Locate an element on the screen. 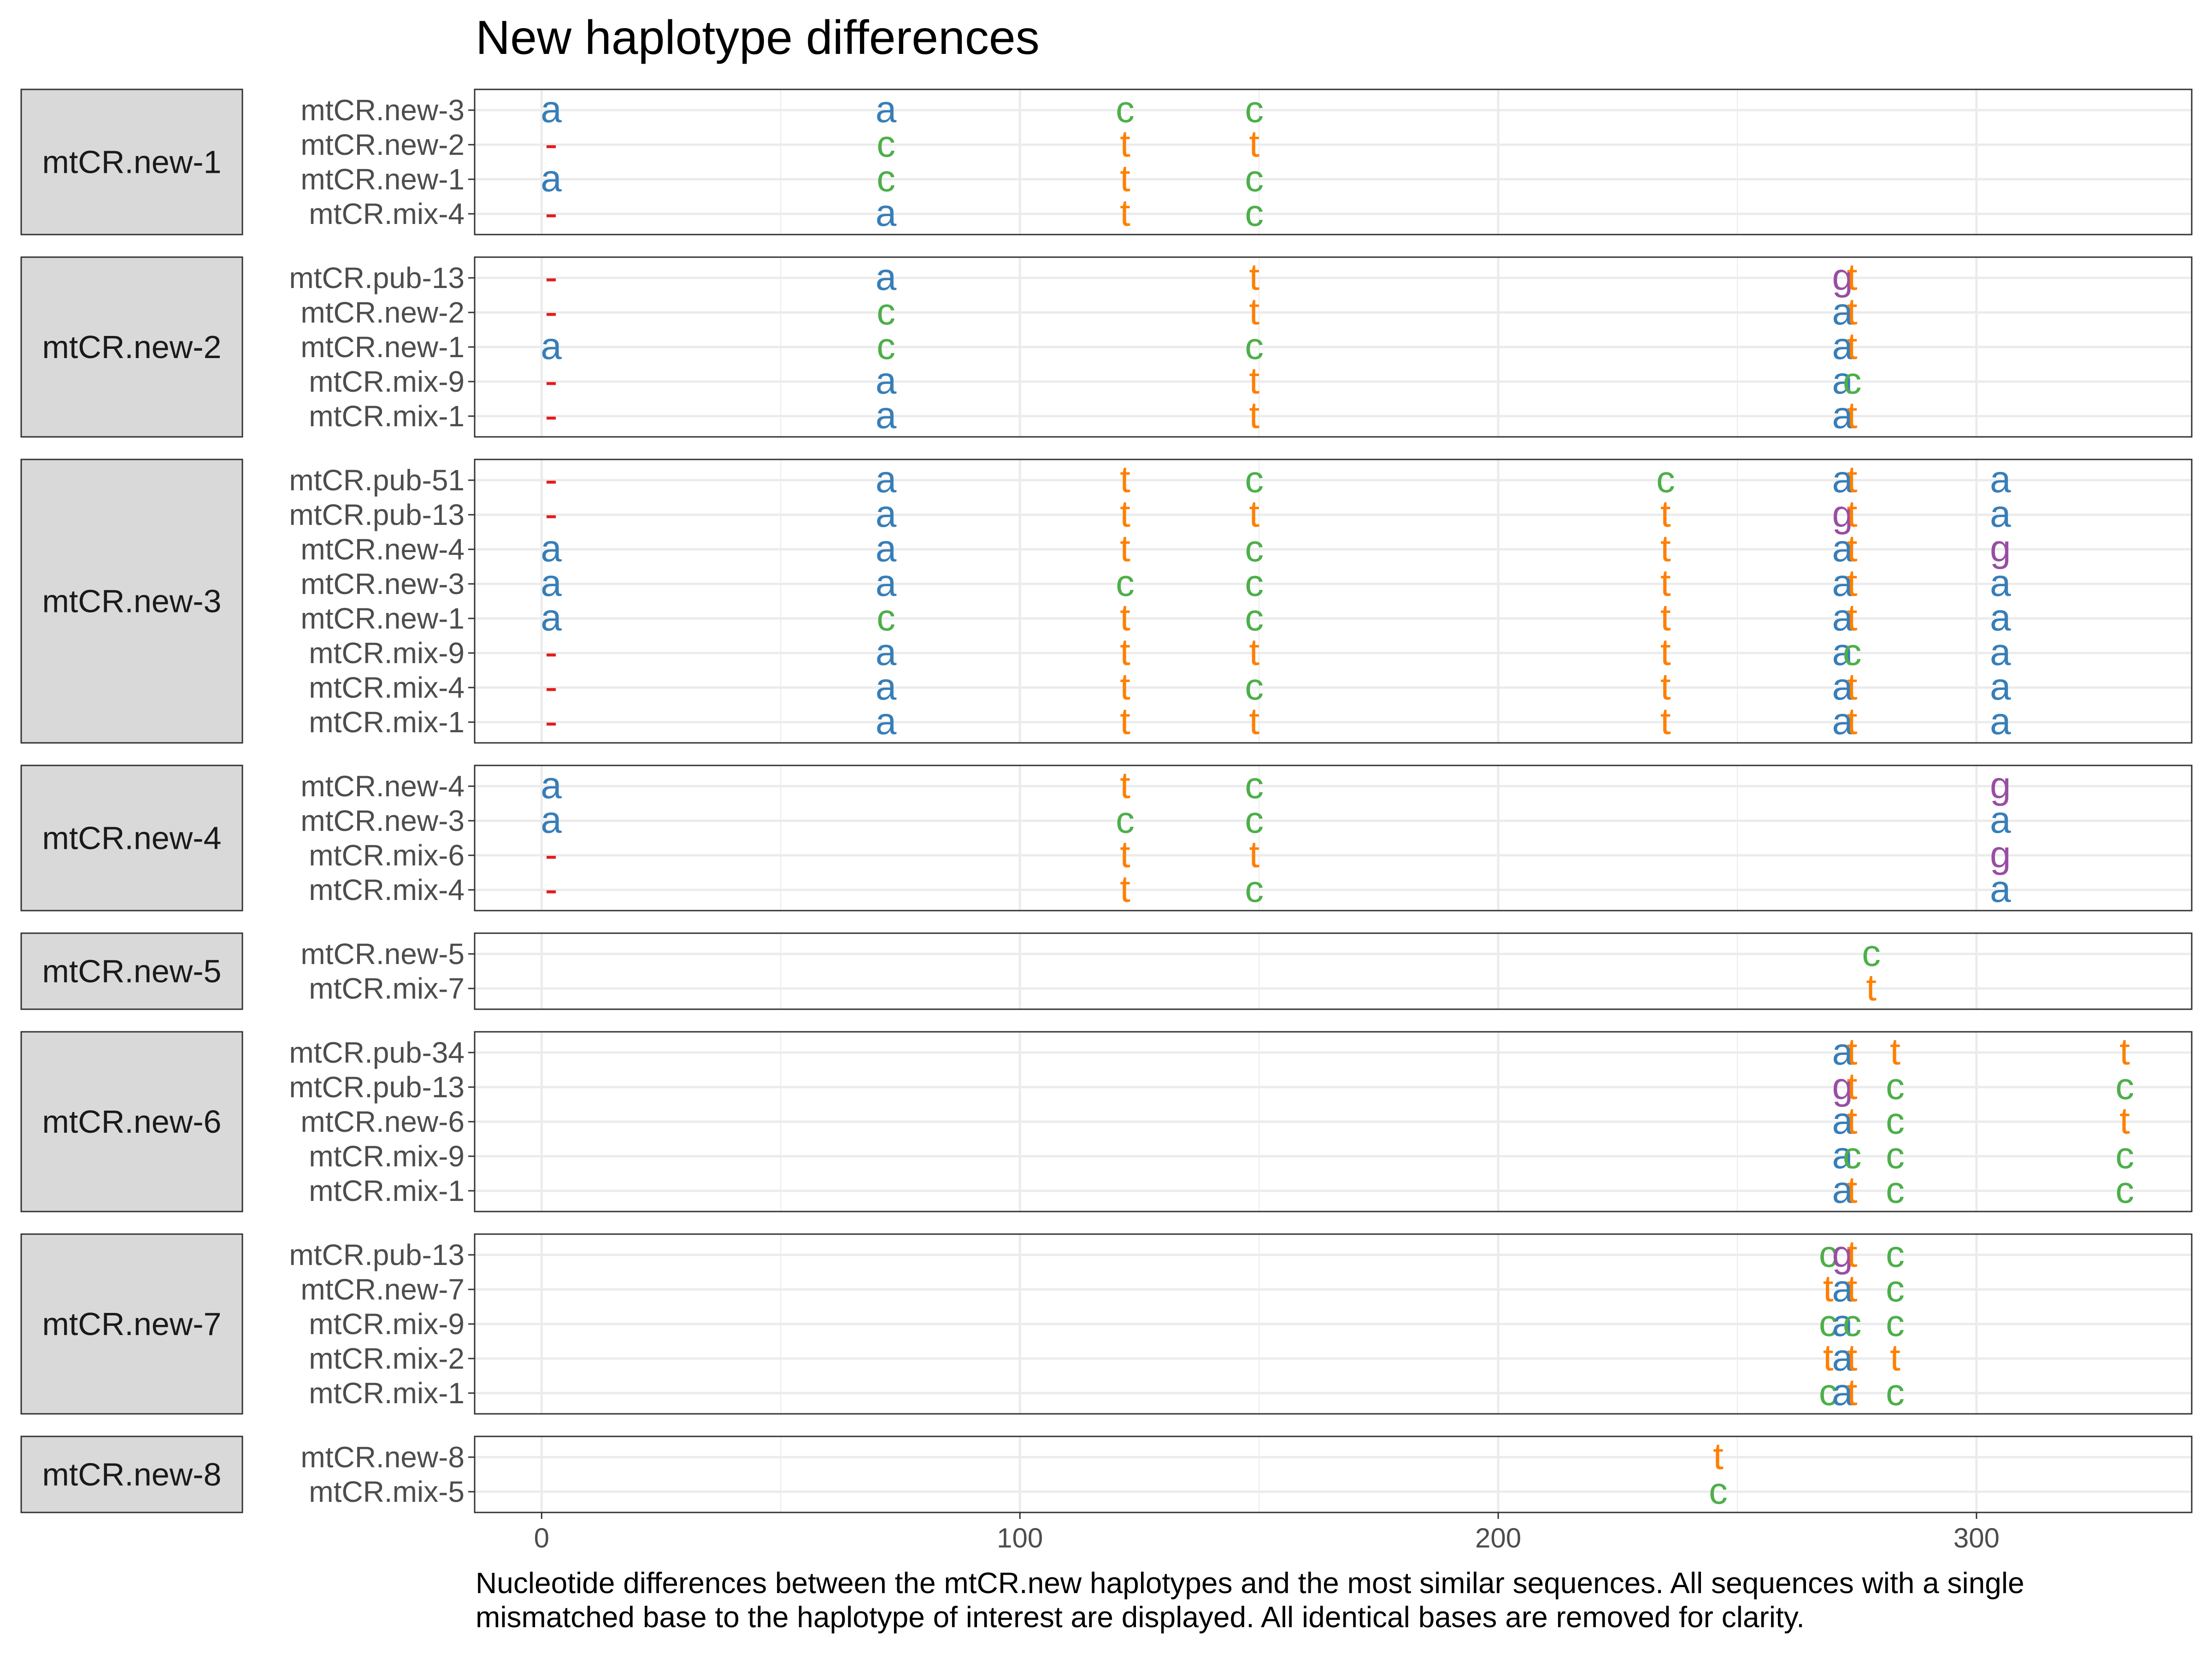 The width and height of the screenshot is (2212, 1659). row-label: mtCR.new-7 is located at coordinates (382, 1289).